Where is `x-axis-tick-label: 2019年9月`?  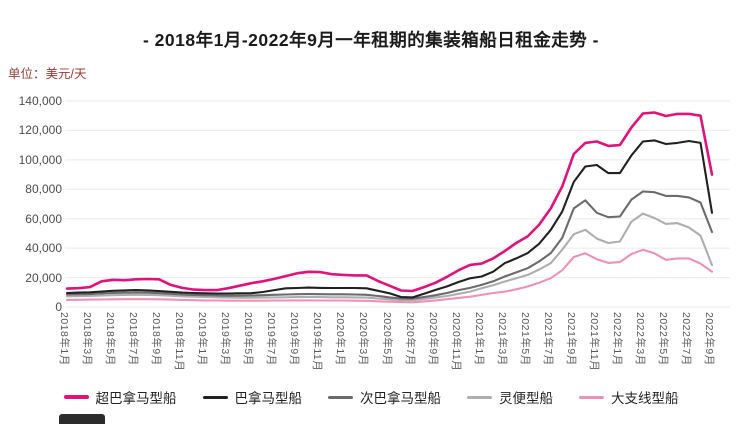
x-axis-tick-label: 2019年9月 is located at coordinates (294, 339).